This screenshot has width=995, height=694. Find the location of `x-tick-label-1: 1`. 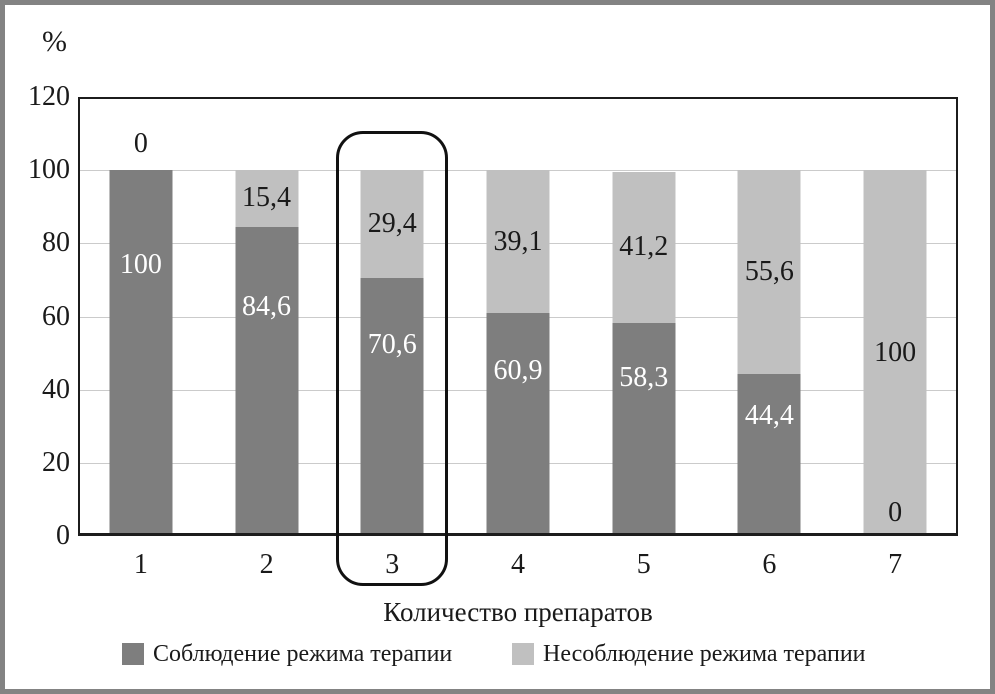

x-tick-label-1: 1 is located at coordinates (140, 564).